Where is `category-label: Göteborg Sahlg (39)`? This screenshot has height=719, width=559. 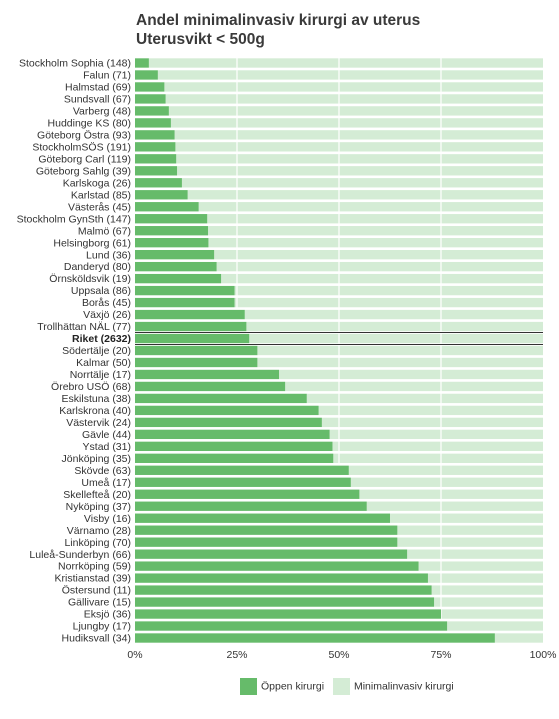 category-label: Göteborg Sahlg (39) is located at coordinates (83, 171).